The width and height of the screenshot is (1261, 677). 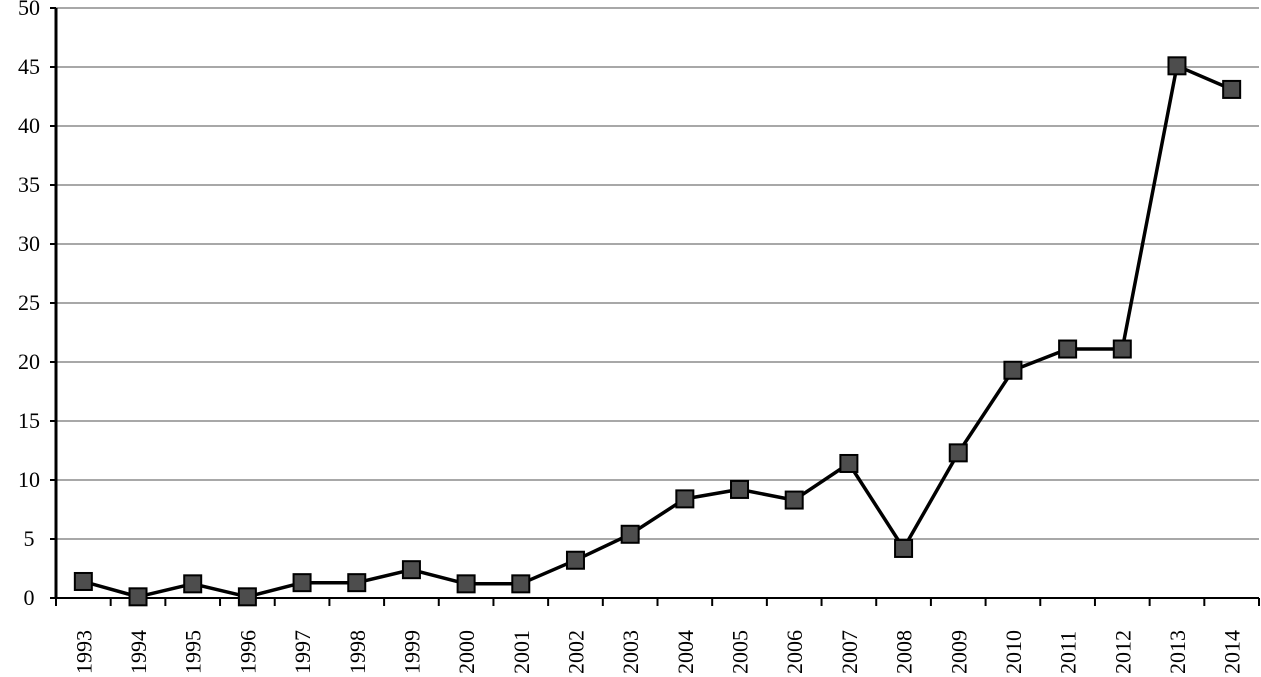 I want to click on y-tick-label: 5, so click(x=29, y=538).